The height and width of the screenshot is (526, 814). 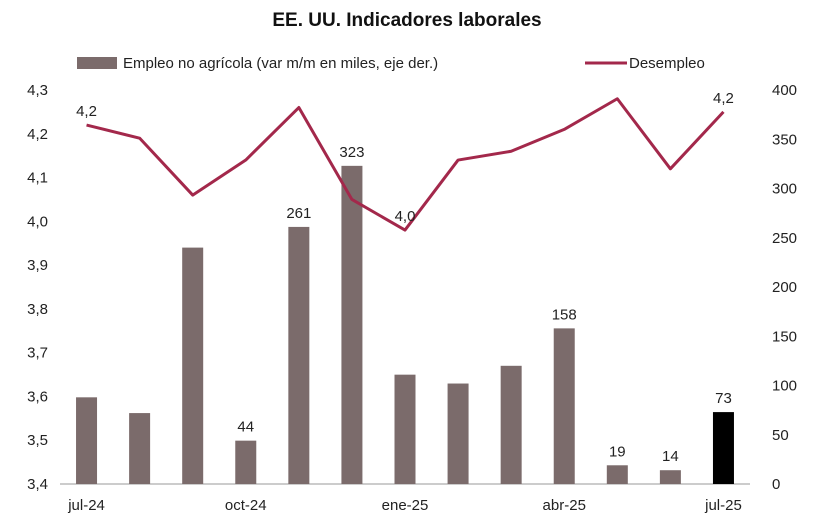 I want to click on y-right-tick-label: 50, so click(x=780, y=435).